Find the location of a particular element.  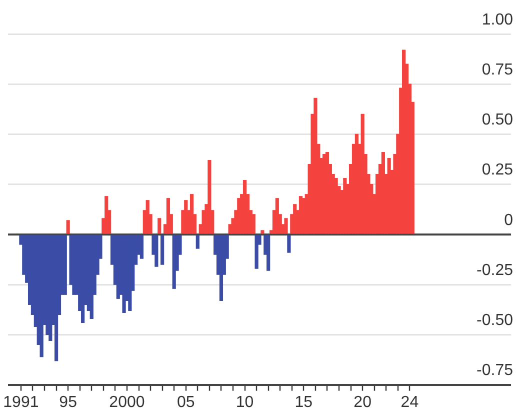

x-tick-label: 2000 is located at coordinates (127, 402).